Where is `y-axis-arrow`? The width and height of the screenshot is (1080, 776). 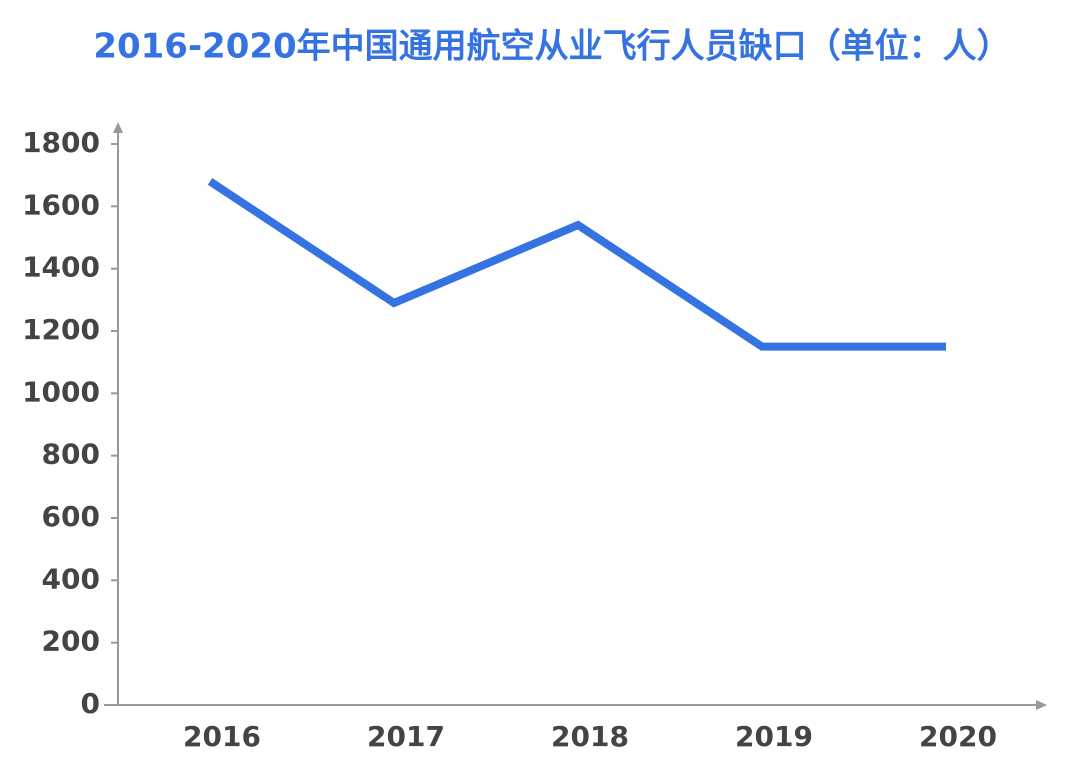 y-axis-arrow is located at coordinates (118, 127).